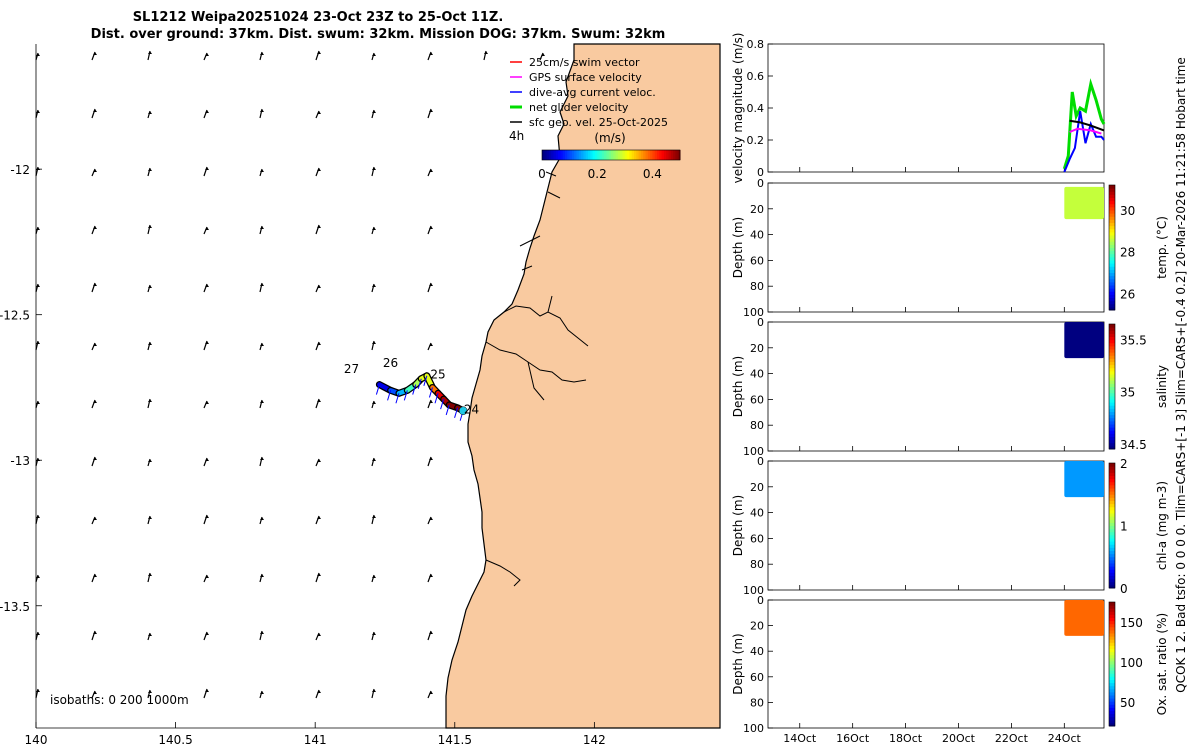 This screenshot has height=750, width=1200. I want to click on salinity-ylabel: Depth (m), so click(738, 386).